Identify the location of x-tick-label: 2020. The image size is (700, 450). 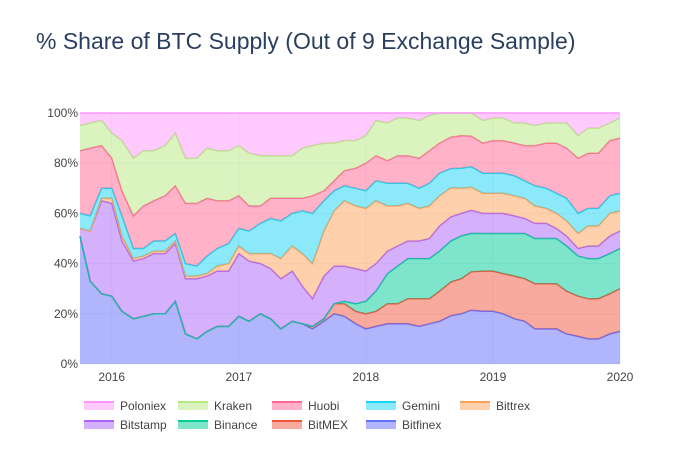
(620, 377).